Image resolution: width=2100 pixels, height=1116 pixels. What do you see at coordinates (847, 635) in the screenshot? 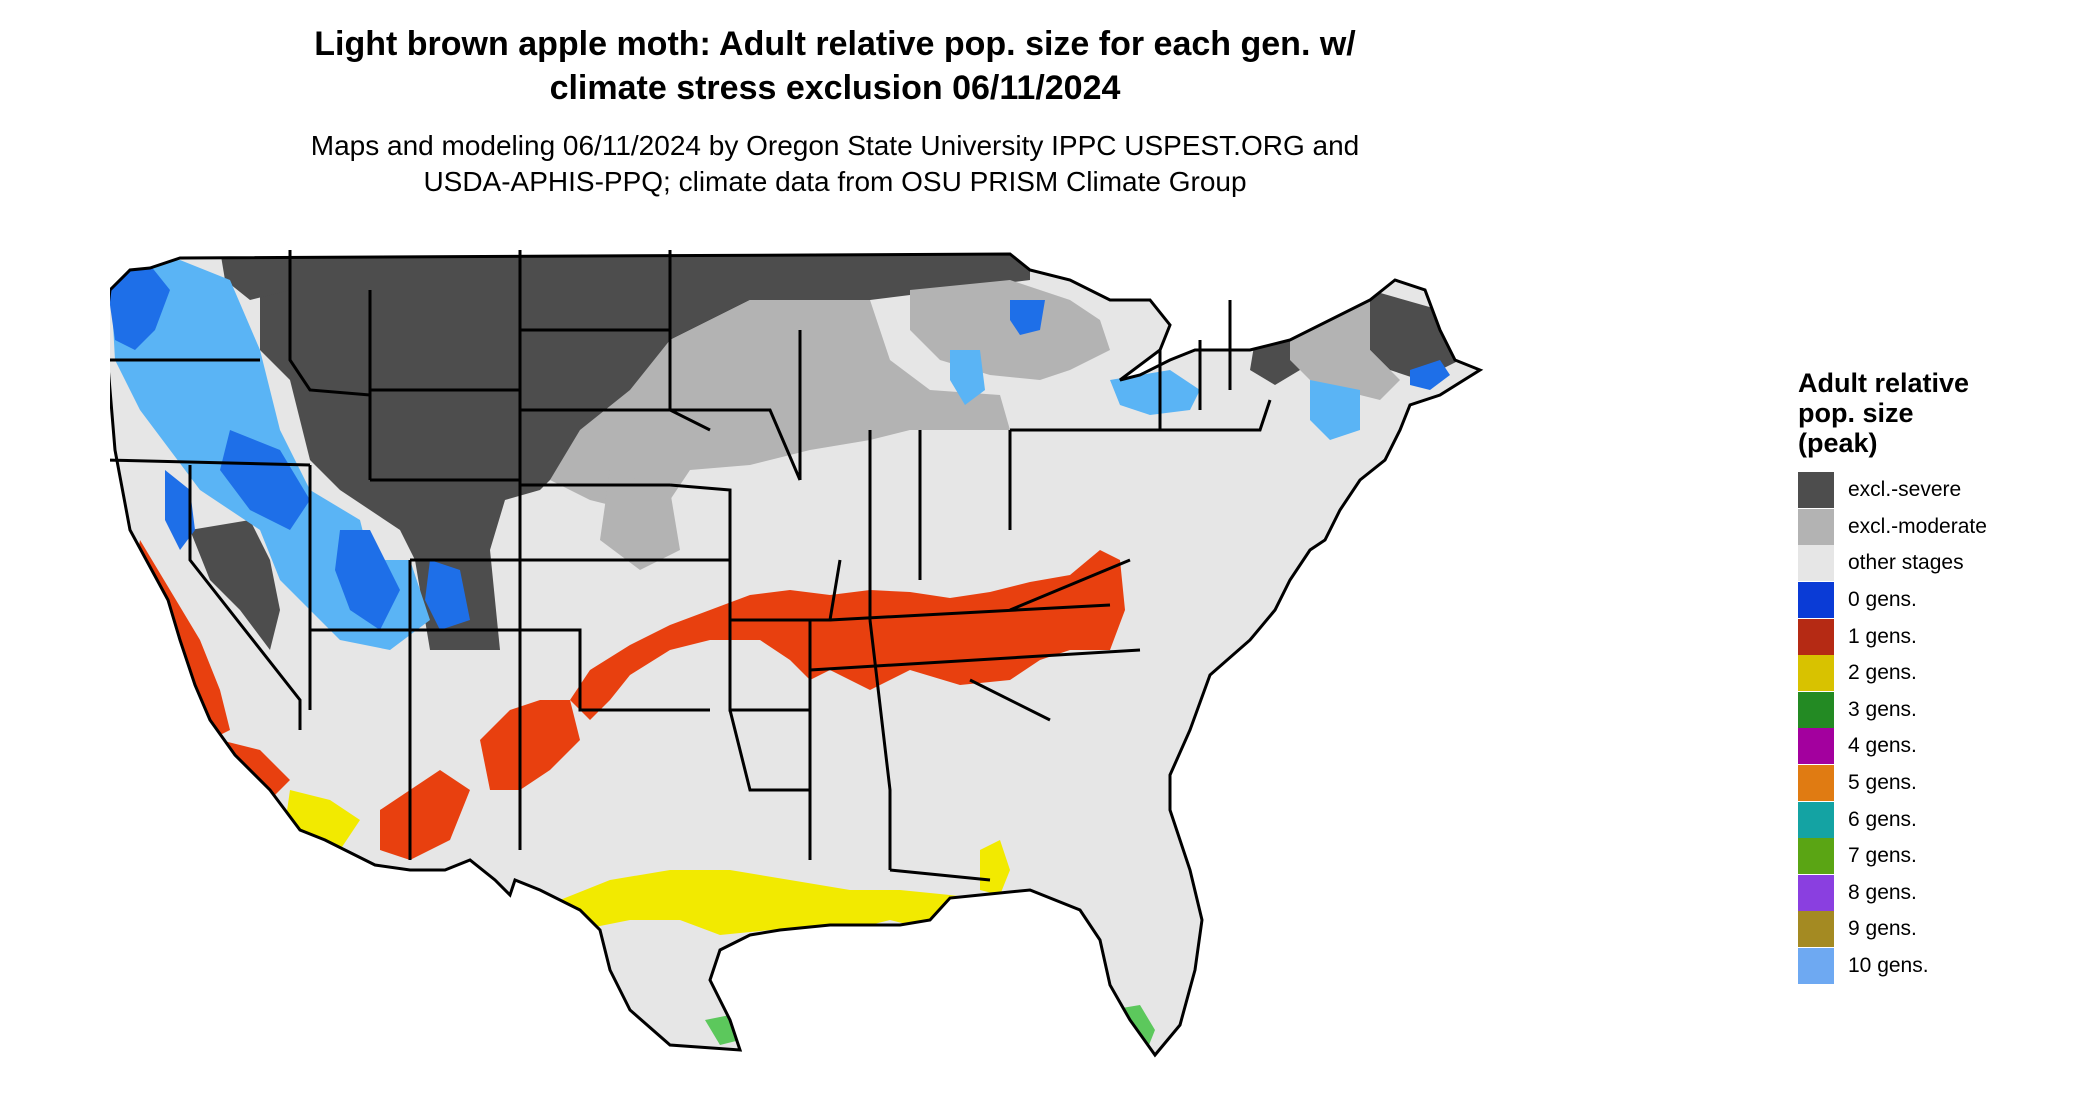
I see `region-gen1-mid-south` at bounding box center [847, 635].